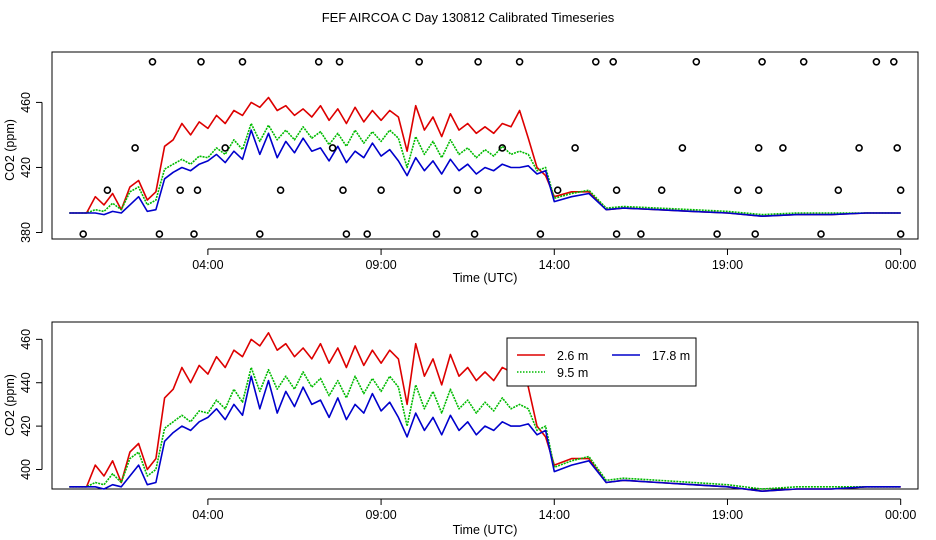  I want to click on top-x-tick-label: 19:00, so click(727, 265).